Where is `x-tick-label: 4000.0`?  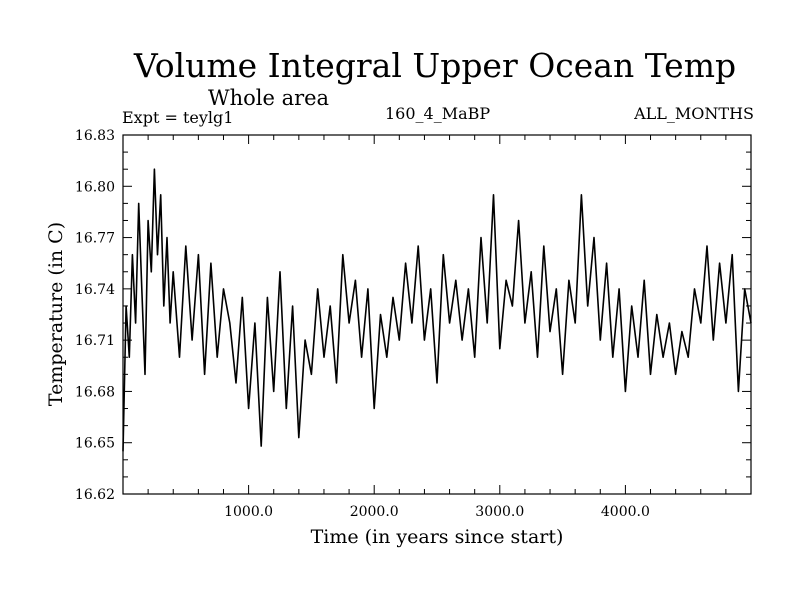
x-tick-label: 4000.0 is located at coordinates (625, 512).